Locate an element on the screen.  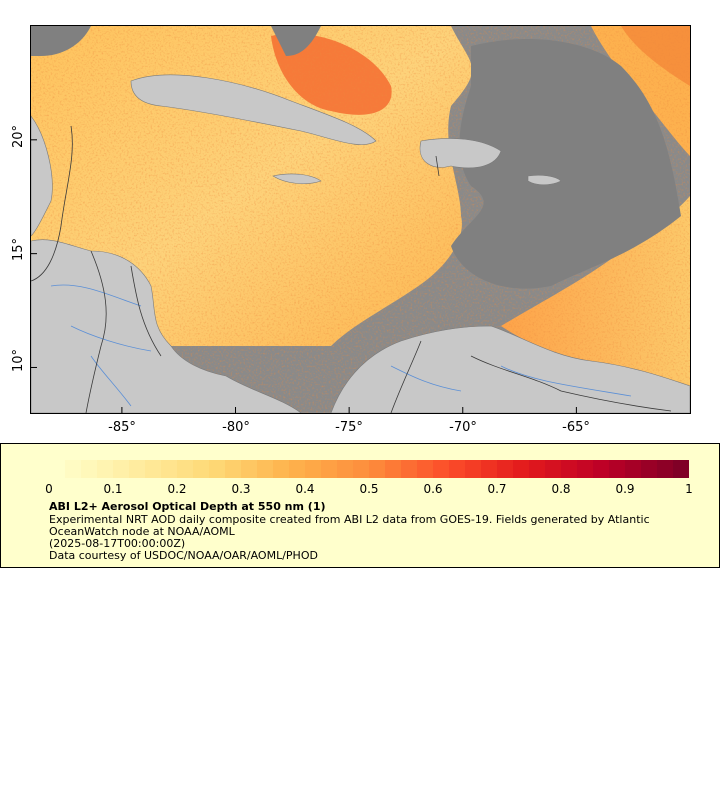
y-tick-label-15: 15° is located at coordinates (18, 249).